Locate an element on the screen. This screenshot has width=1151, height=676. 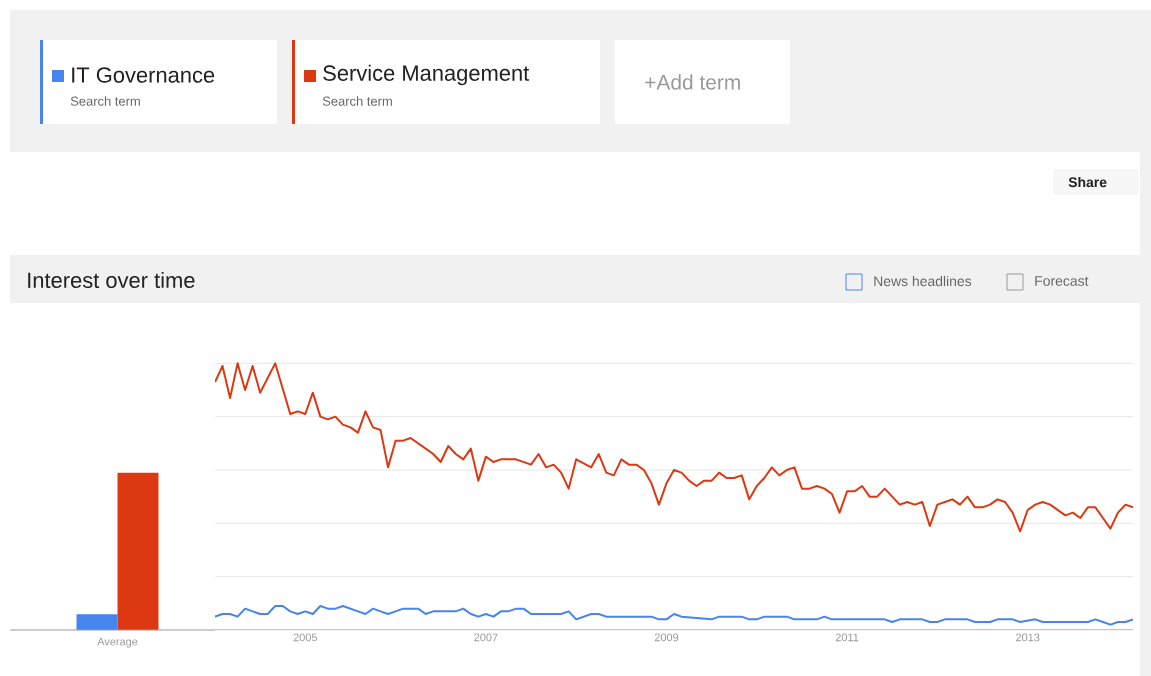
text: Forecast is located at coordinates (1062, 281).